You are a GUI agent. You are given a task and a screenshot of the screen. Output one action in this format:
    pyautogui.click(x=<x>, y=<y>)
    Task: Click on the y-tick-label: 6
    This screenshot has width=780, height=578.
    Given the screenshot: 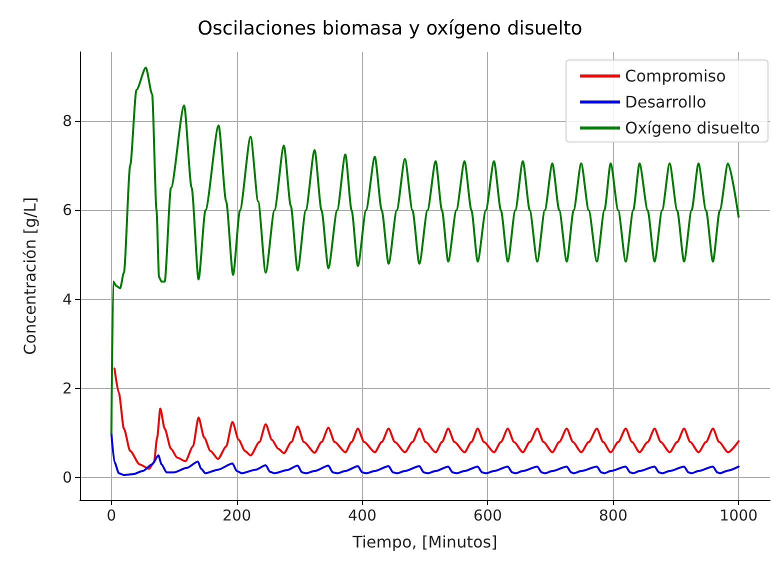 What is the action you would take?
    pyautogui.click(x=67, y=210)
    